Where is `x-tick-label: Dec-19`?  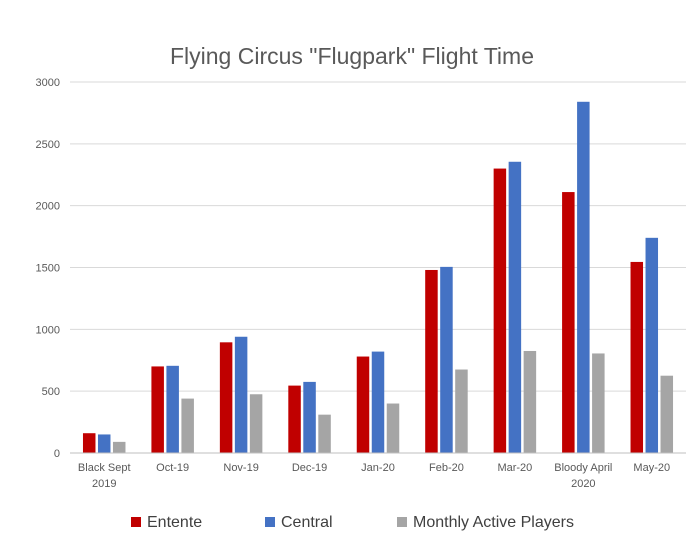 x-tick-label: Dec-19 is located at coordinates (309, 468).